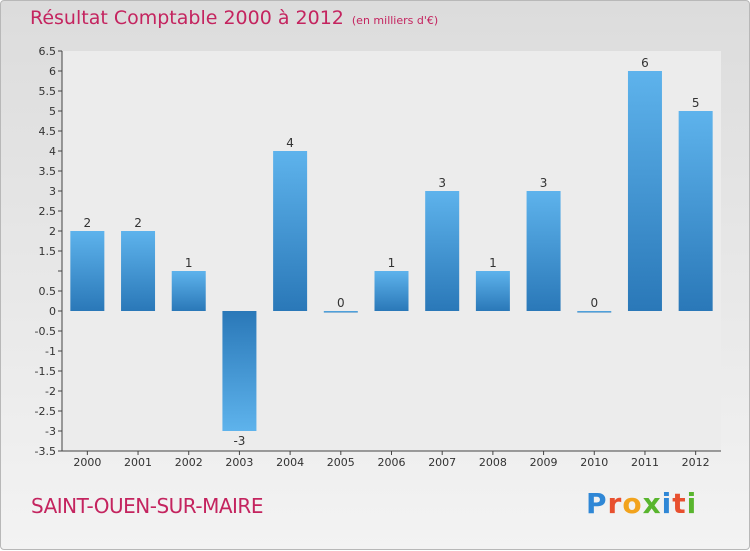 The image size is (750, 551). I want to click on logo-letter: r, so click(615, 503).